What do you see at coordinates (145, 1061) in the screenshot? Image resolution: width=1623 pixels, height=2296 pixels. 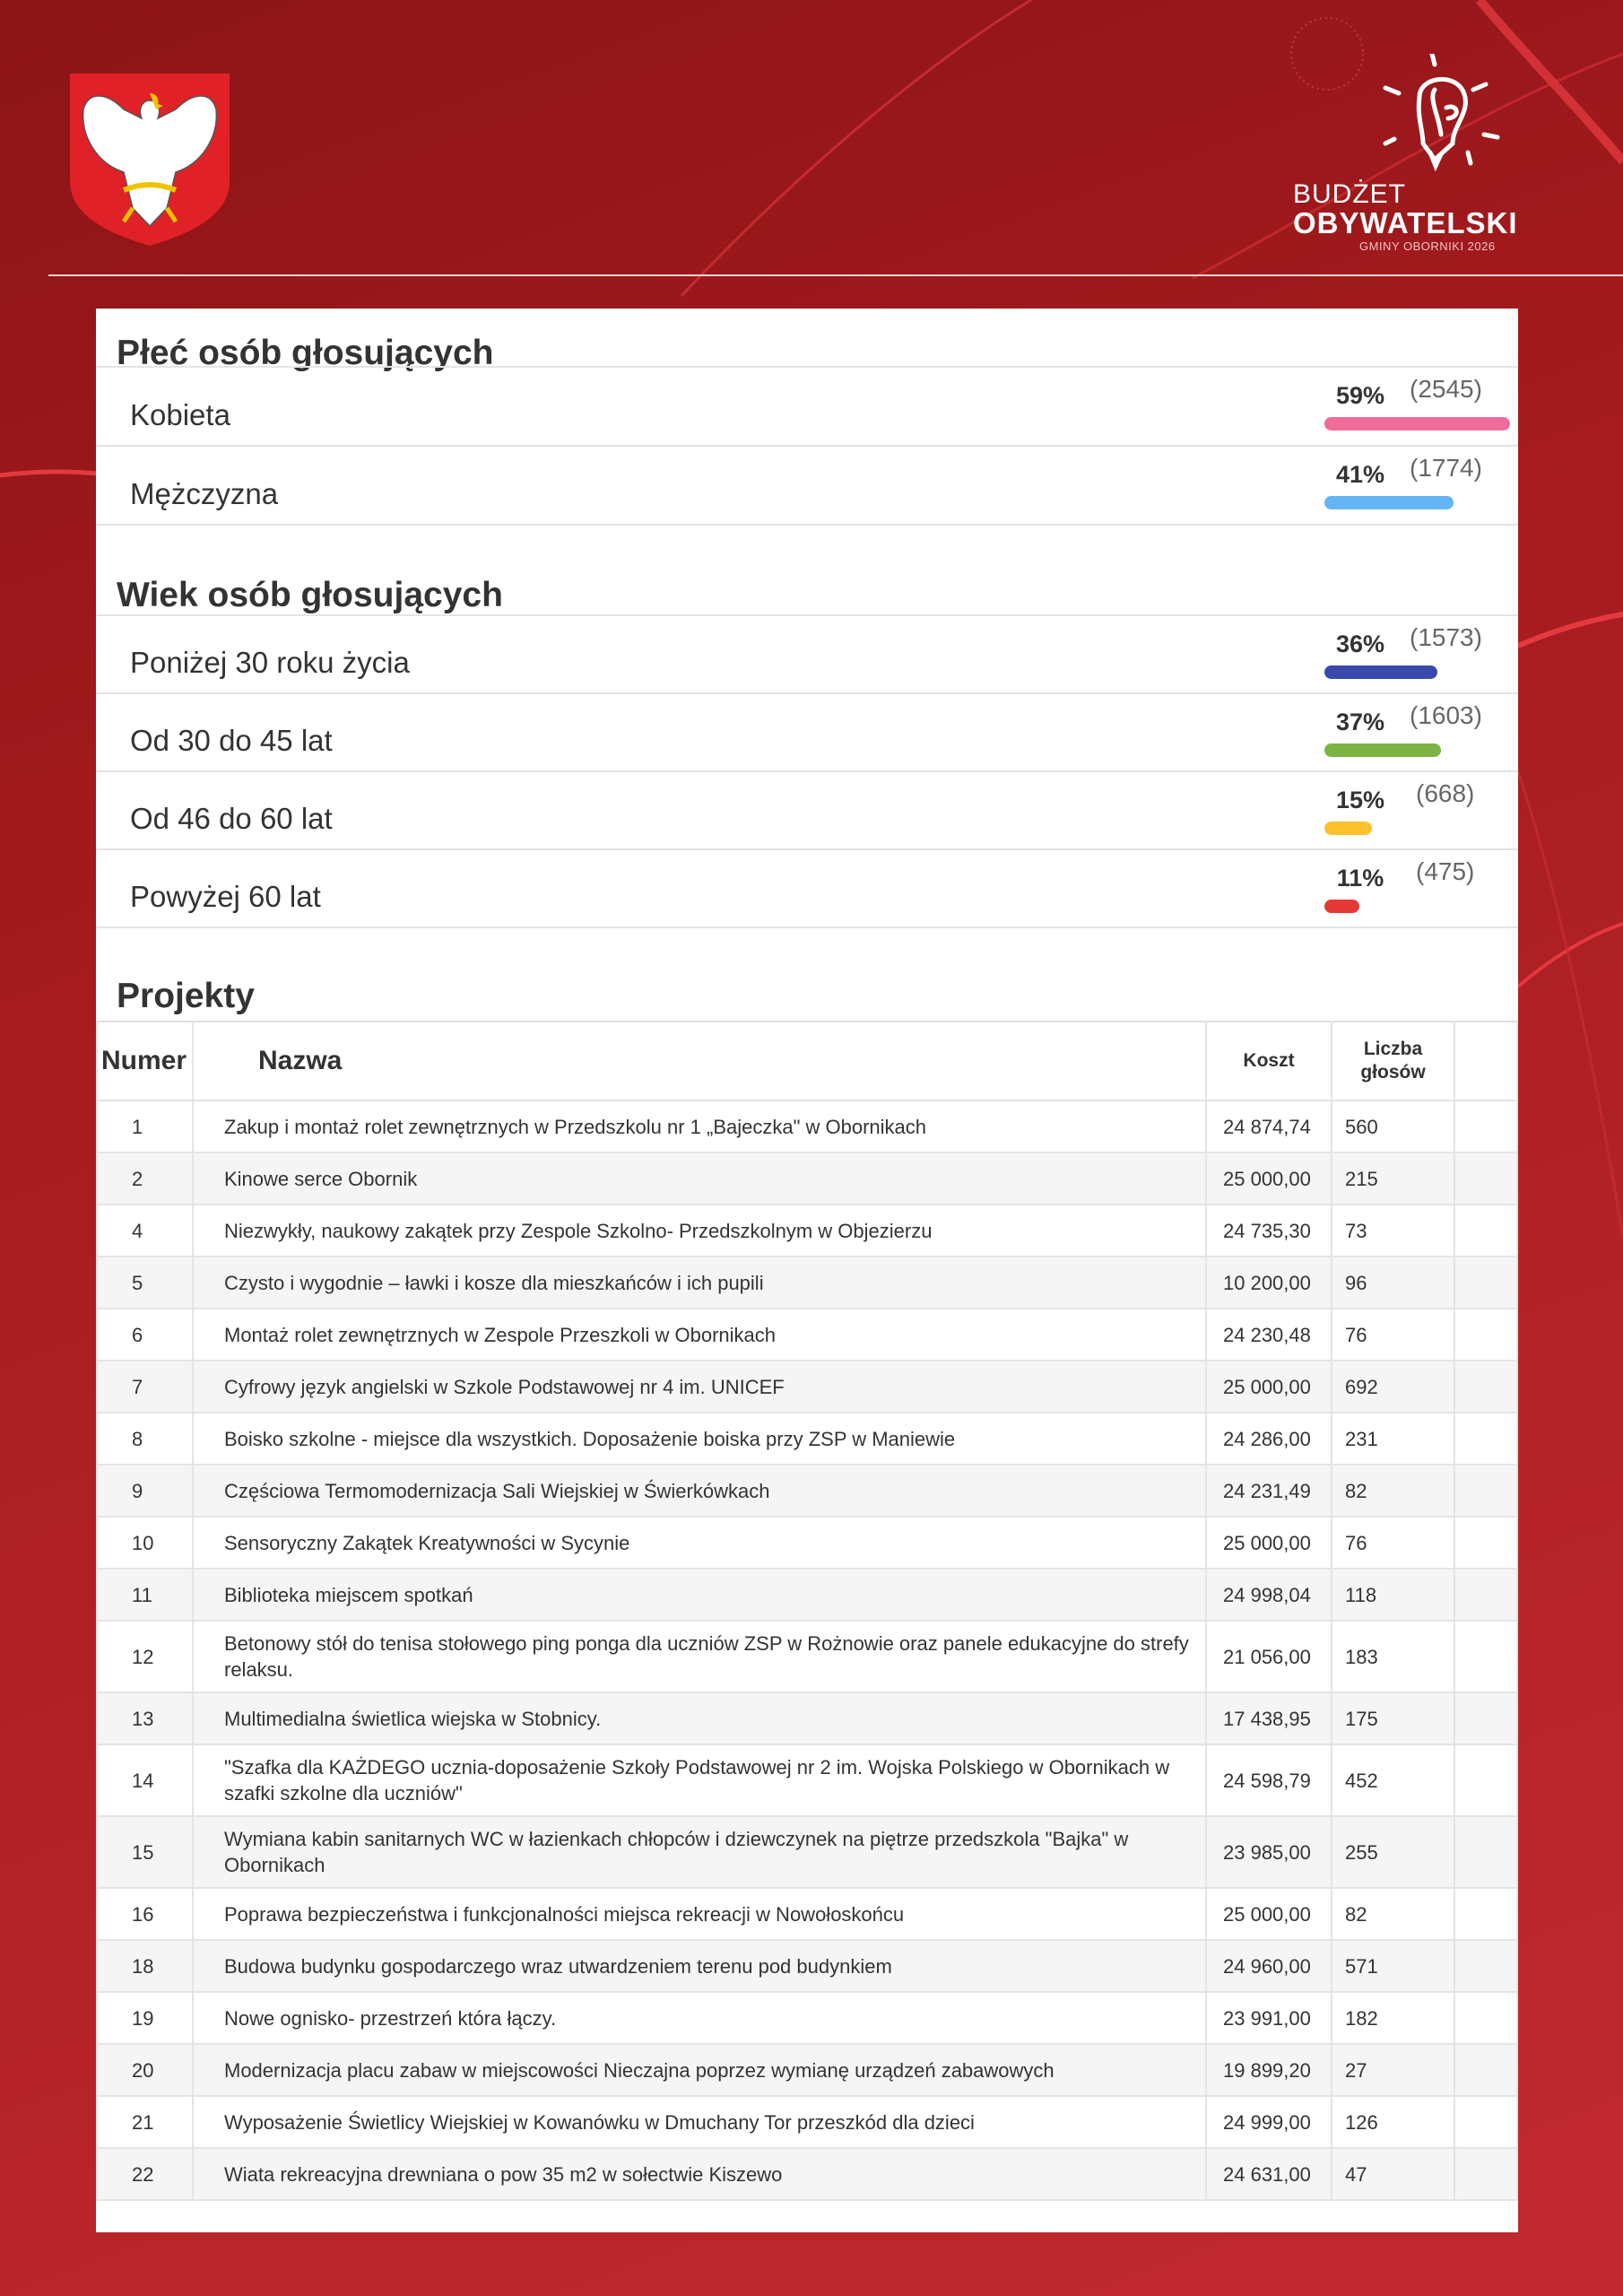 I see `column-header-number: Numer` at bounding box center [145, 1061].